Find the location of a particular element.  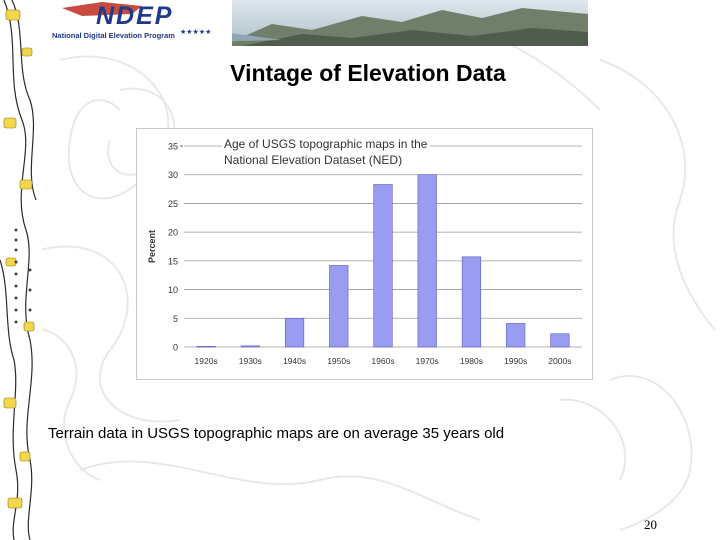

y-tick-label: 25 is located at coordinates (173, 204).